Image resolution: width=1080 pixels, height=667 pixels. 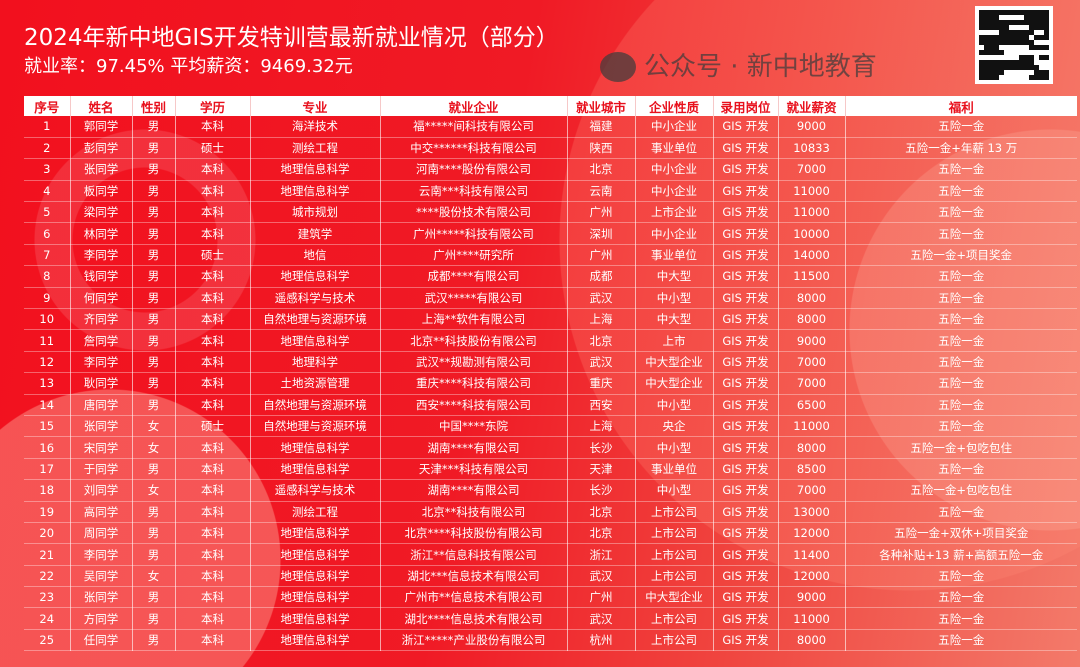 I want to click on table-cell: 武汉, so click(x=601, y=618).